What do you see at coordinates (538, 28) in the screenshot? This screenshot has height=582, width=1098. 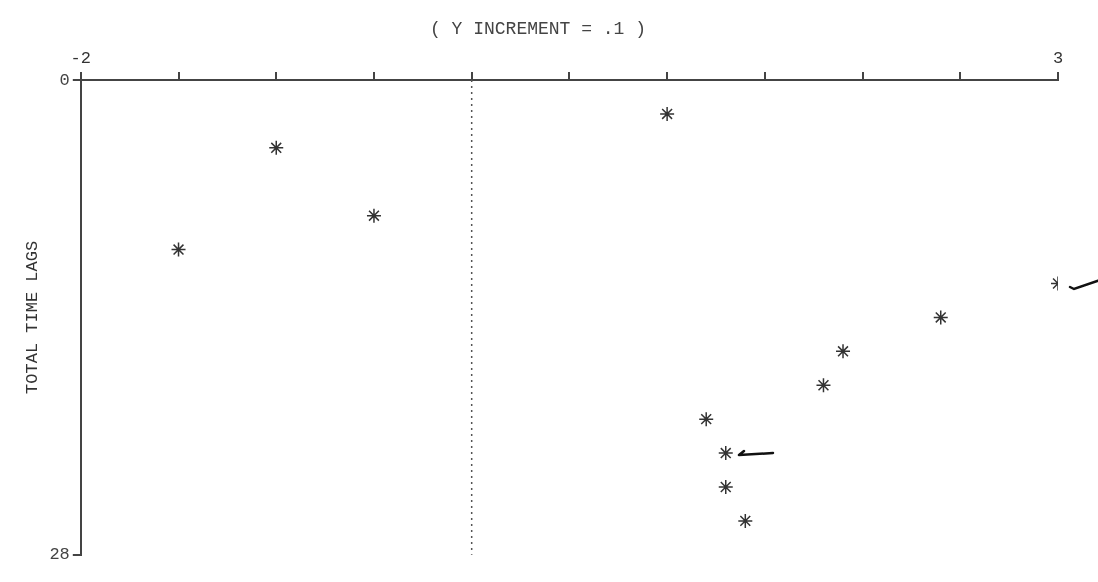 I see `chart-title: ( Y INCREMENT = .1 )` at bounding box center [538, 28].